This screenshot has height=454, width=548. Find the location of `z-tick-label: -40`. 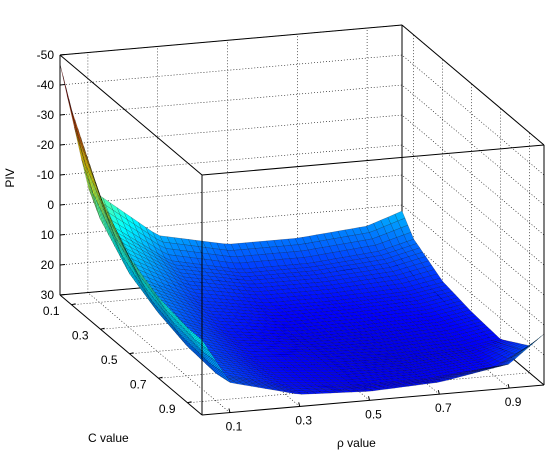

z-tick-label: -40 is located at coordinates (46, 85).